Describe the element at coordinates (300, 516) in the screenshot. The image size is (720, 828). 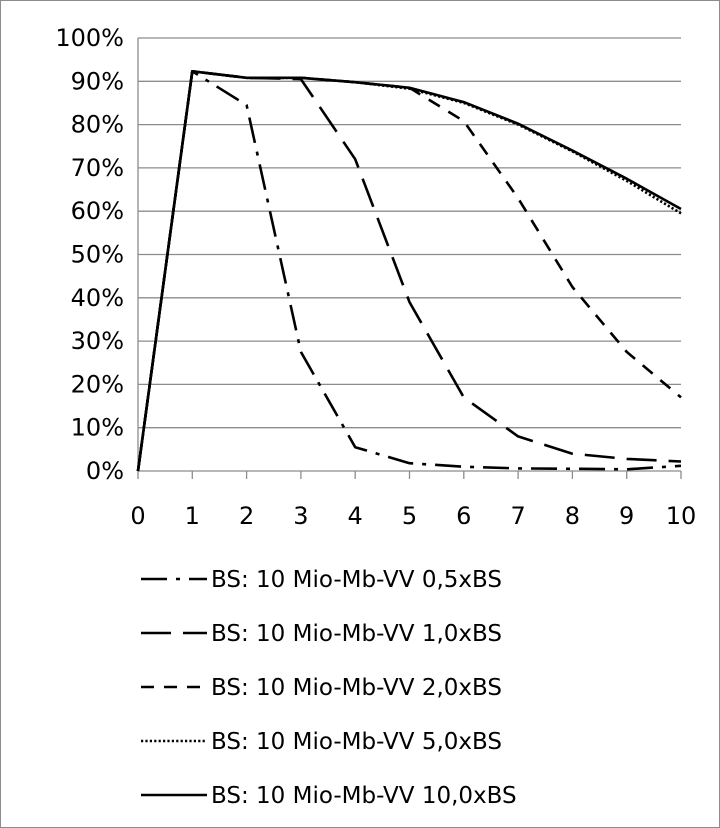
I see `x-tick-label: 3` at that location.